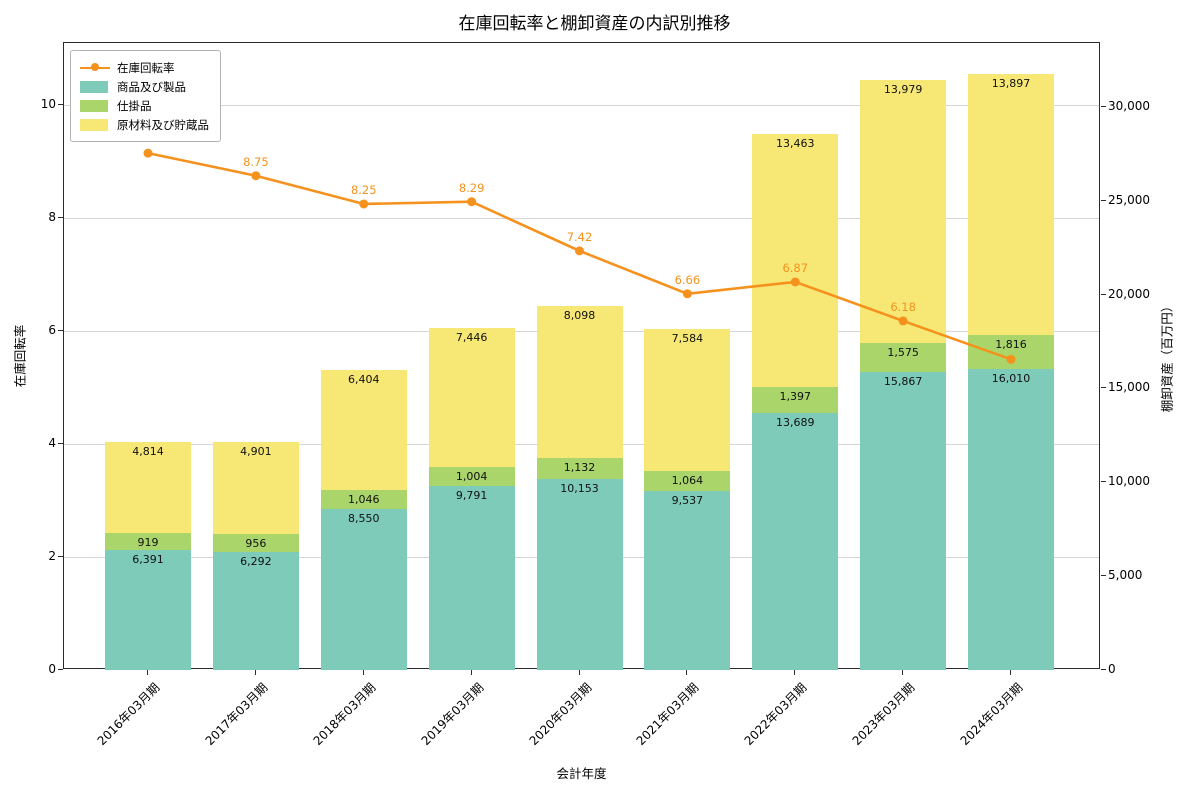 The height and width of the screenshot is (789, 1189). I want to click on bar-value-label: 1,004, so click(471, 477).